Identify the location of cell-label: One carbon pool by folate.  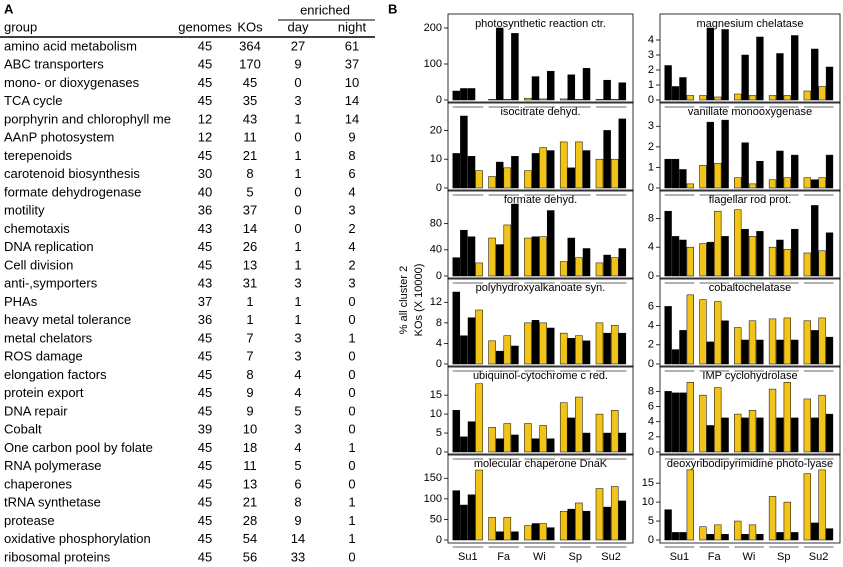
(78, 447).